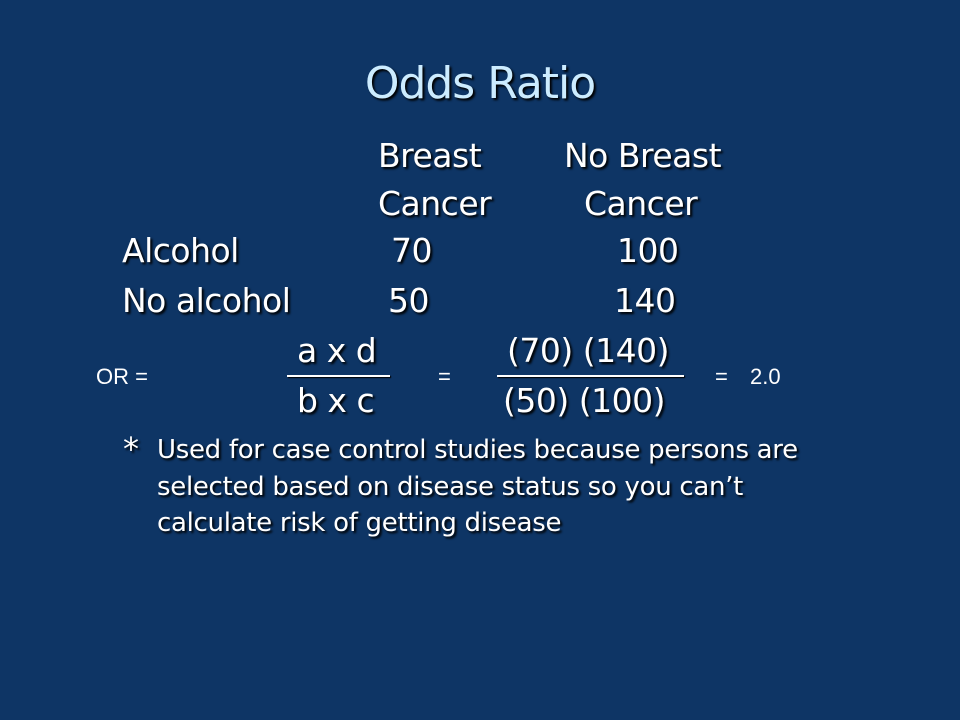 Image resolution: width=960 pixels, height=720 pixels. I want to click on fraction-bar-symbolic, so click(338, 376).